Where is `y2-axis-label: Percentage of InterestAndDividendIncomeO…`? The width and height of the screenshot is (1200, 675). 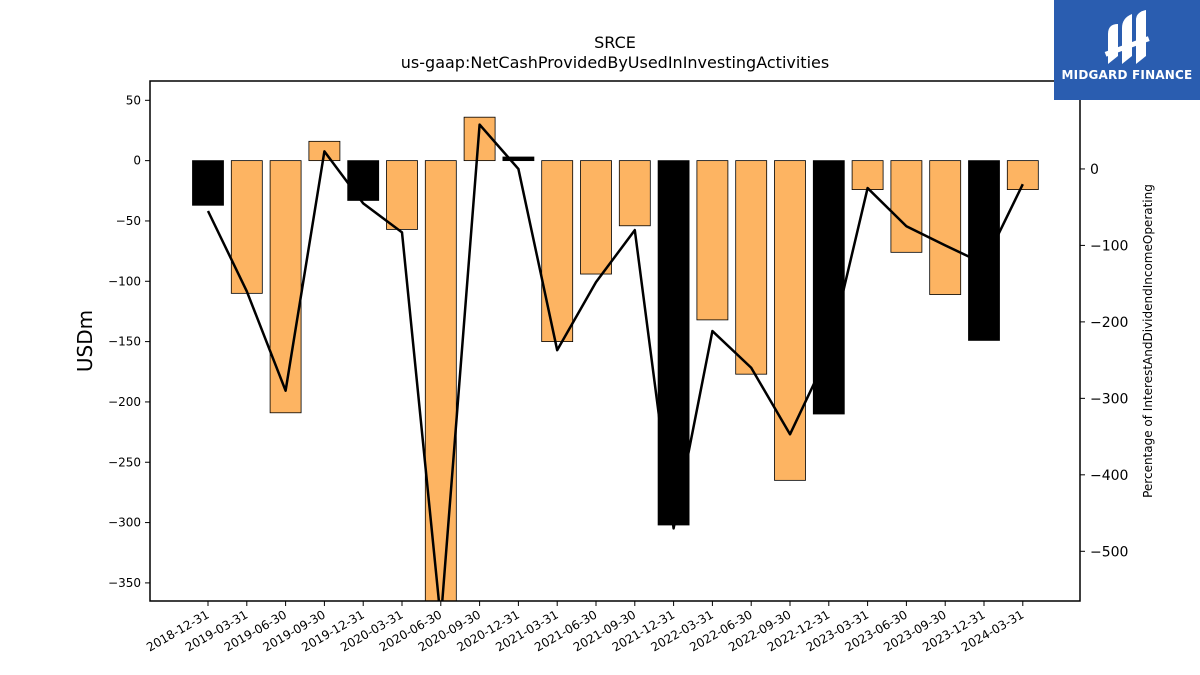 y2-axis-label: Percentage of InterestAndDividendIncomeO… is located at coordinates (1148, 341).